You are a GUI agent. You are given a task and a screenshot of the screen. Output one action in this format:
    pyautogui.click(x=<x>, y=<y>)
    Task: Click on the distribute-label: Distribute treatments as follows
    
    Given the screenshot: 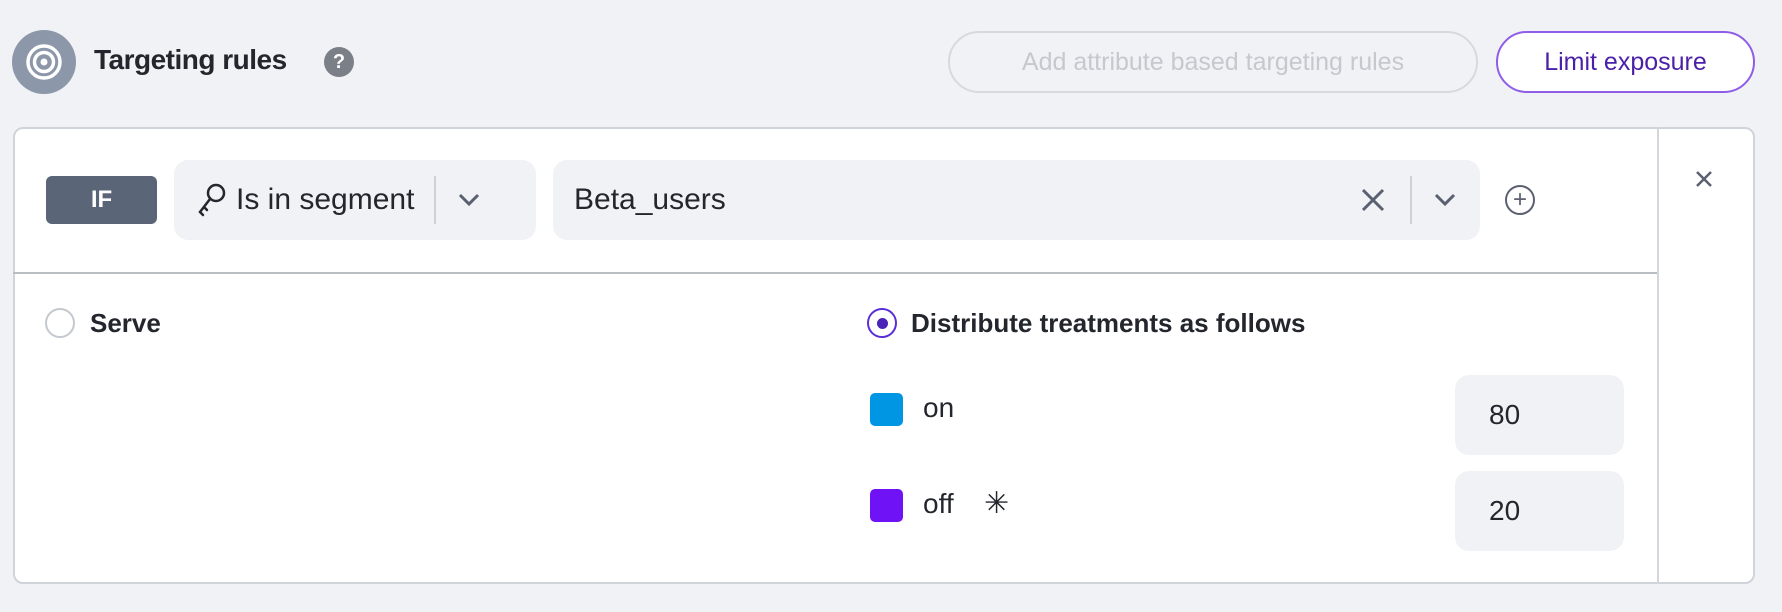 What is the action you would take?
    pyautogui.click(x=1108, y=323)
    